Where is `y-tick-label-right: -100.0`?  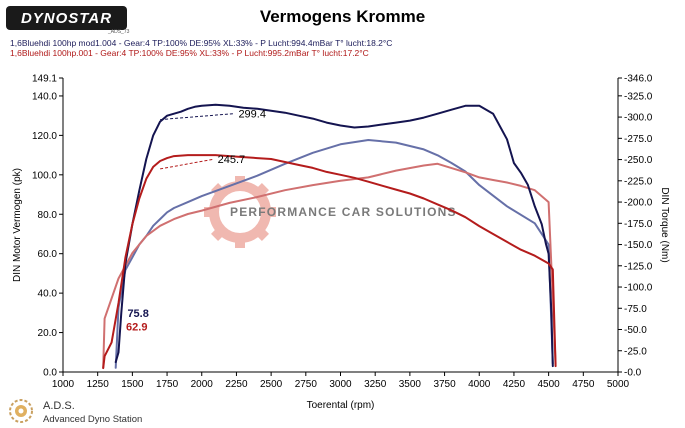 y-tick-label-right: -100.0 is located at coordinates (638, 288).